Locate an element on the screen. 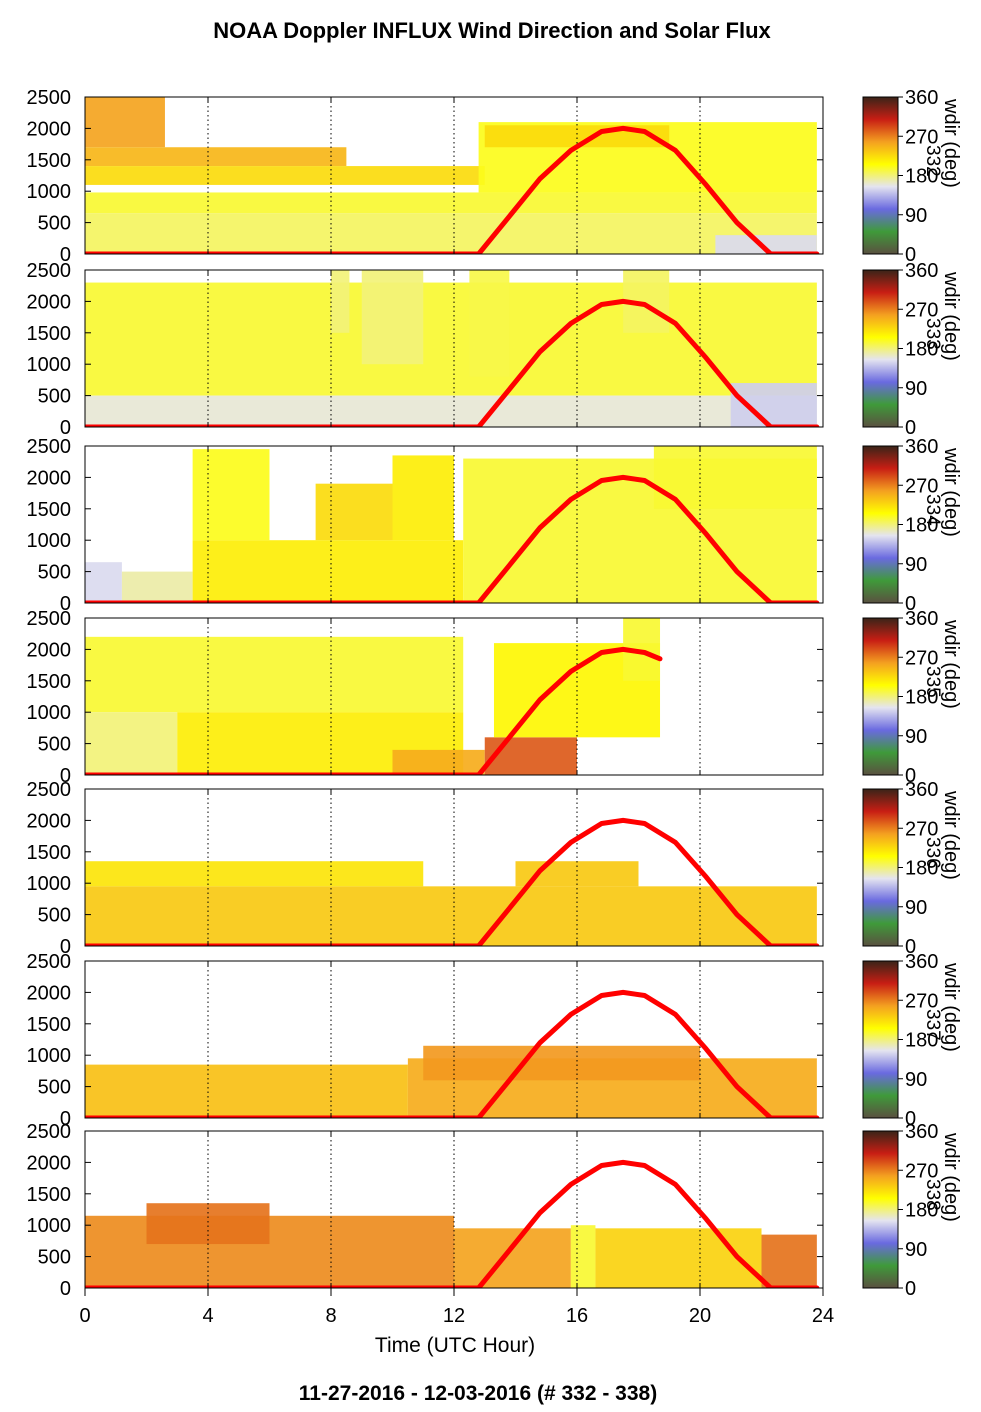 Image resolution: width=981 pixels, height=1412 pixels. x-tick-label: 8 is located at coordinates (330, 1316).